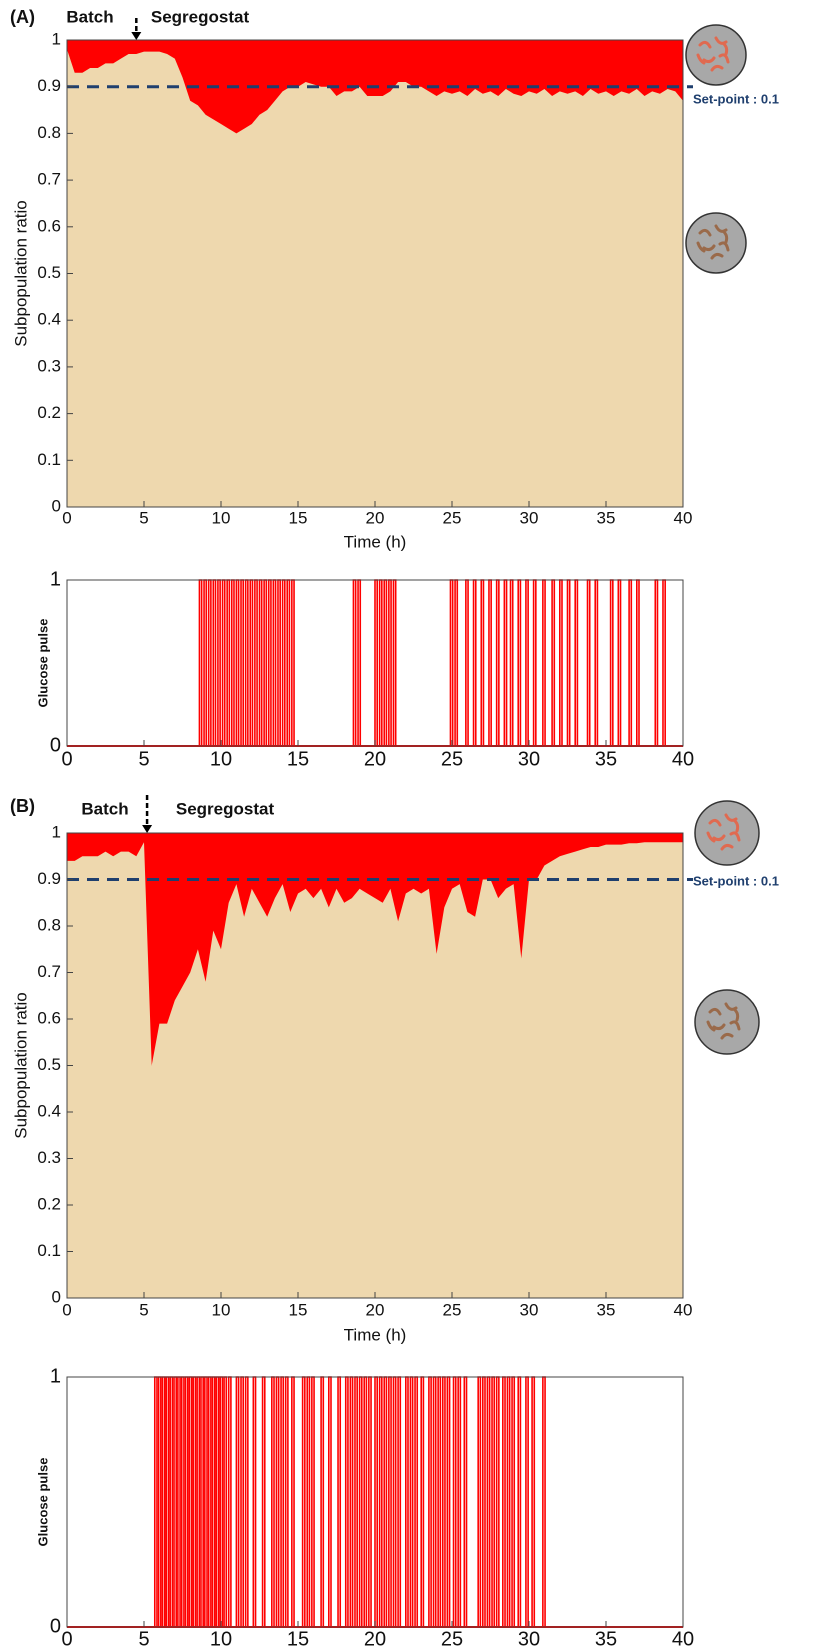 This screenshot has height=1651, width=836. What do you see at coordinates (375, 1639) in the screenshot?
I see `x-tick-label: 20` at bounding box center [375, 1639].